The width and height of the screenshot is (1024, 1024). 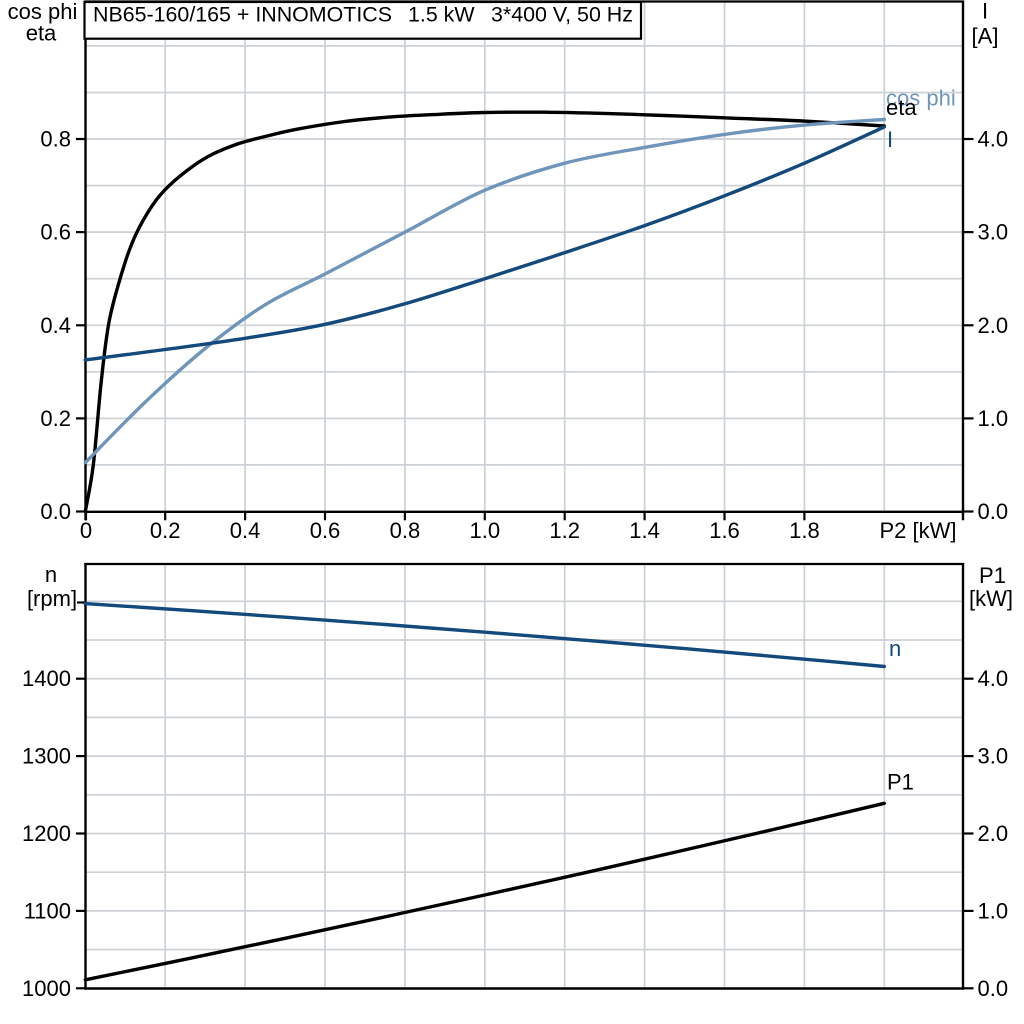 What do you see at coordinates (52, 598) in the screenshot?
I see `svg-text: [rpm]` at bounding box center [52, 598].